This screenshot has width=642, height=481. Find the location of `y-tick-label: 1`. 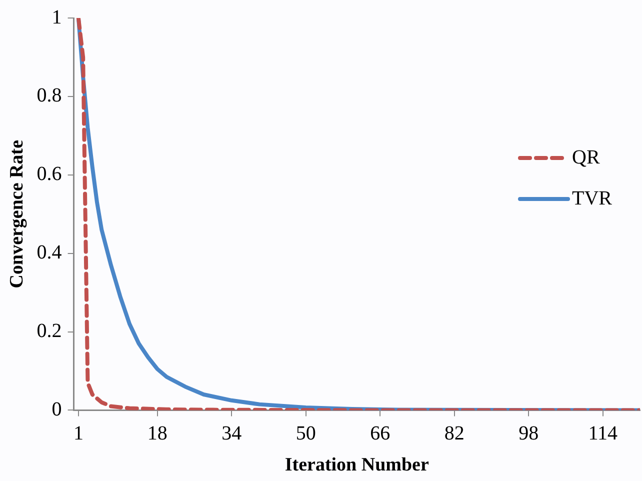

y-tick-label: 1 is located at coordinates (57, 17).